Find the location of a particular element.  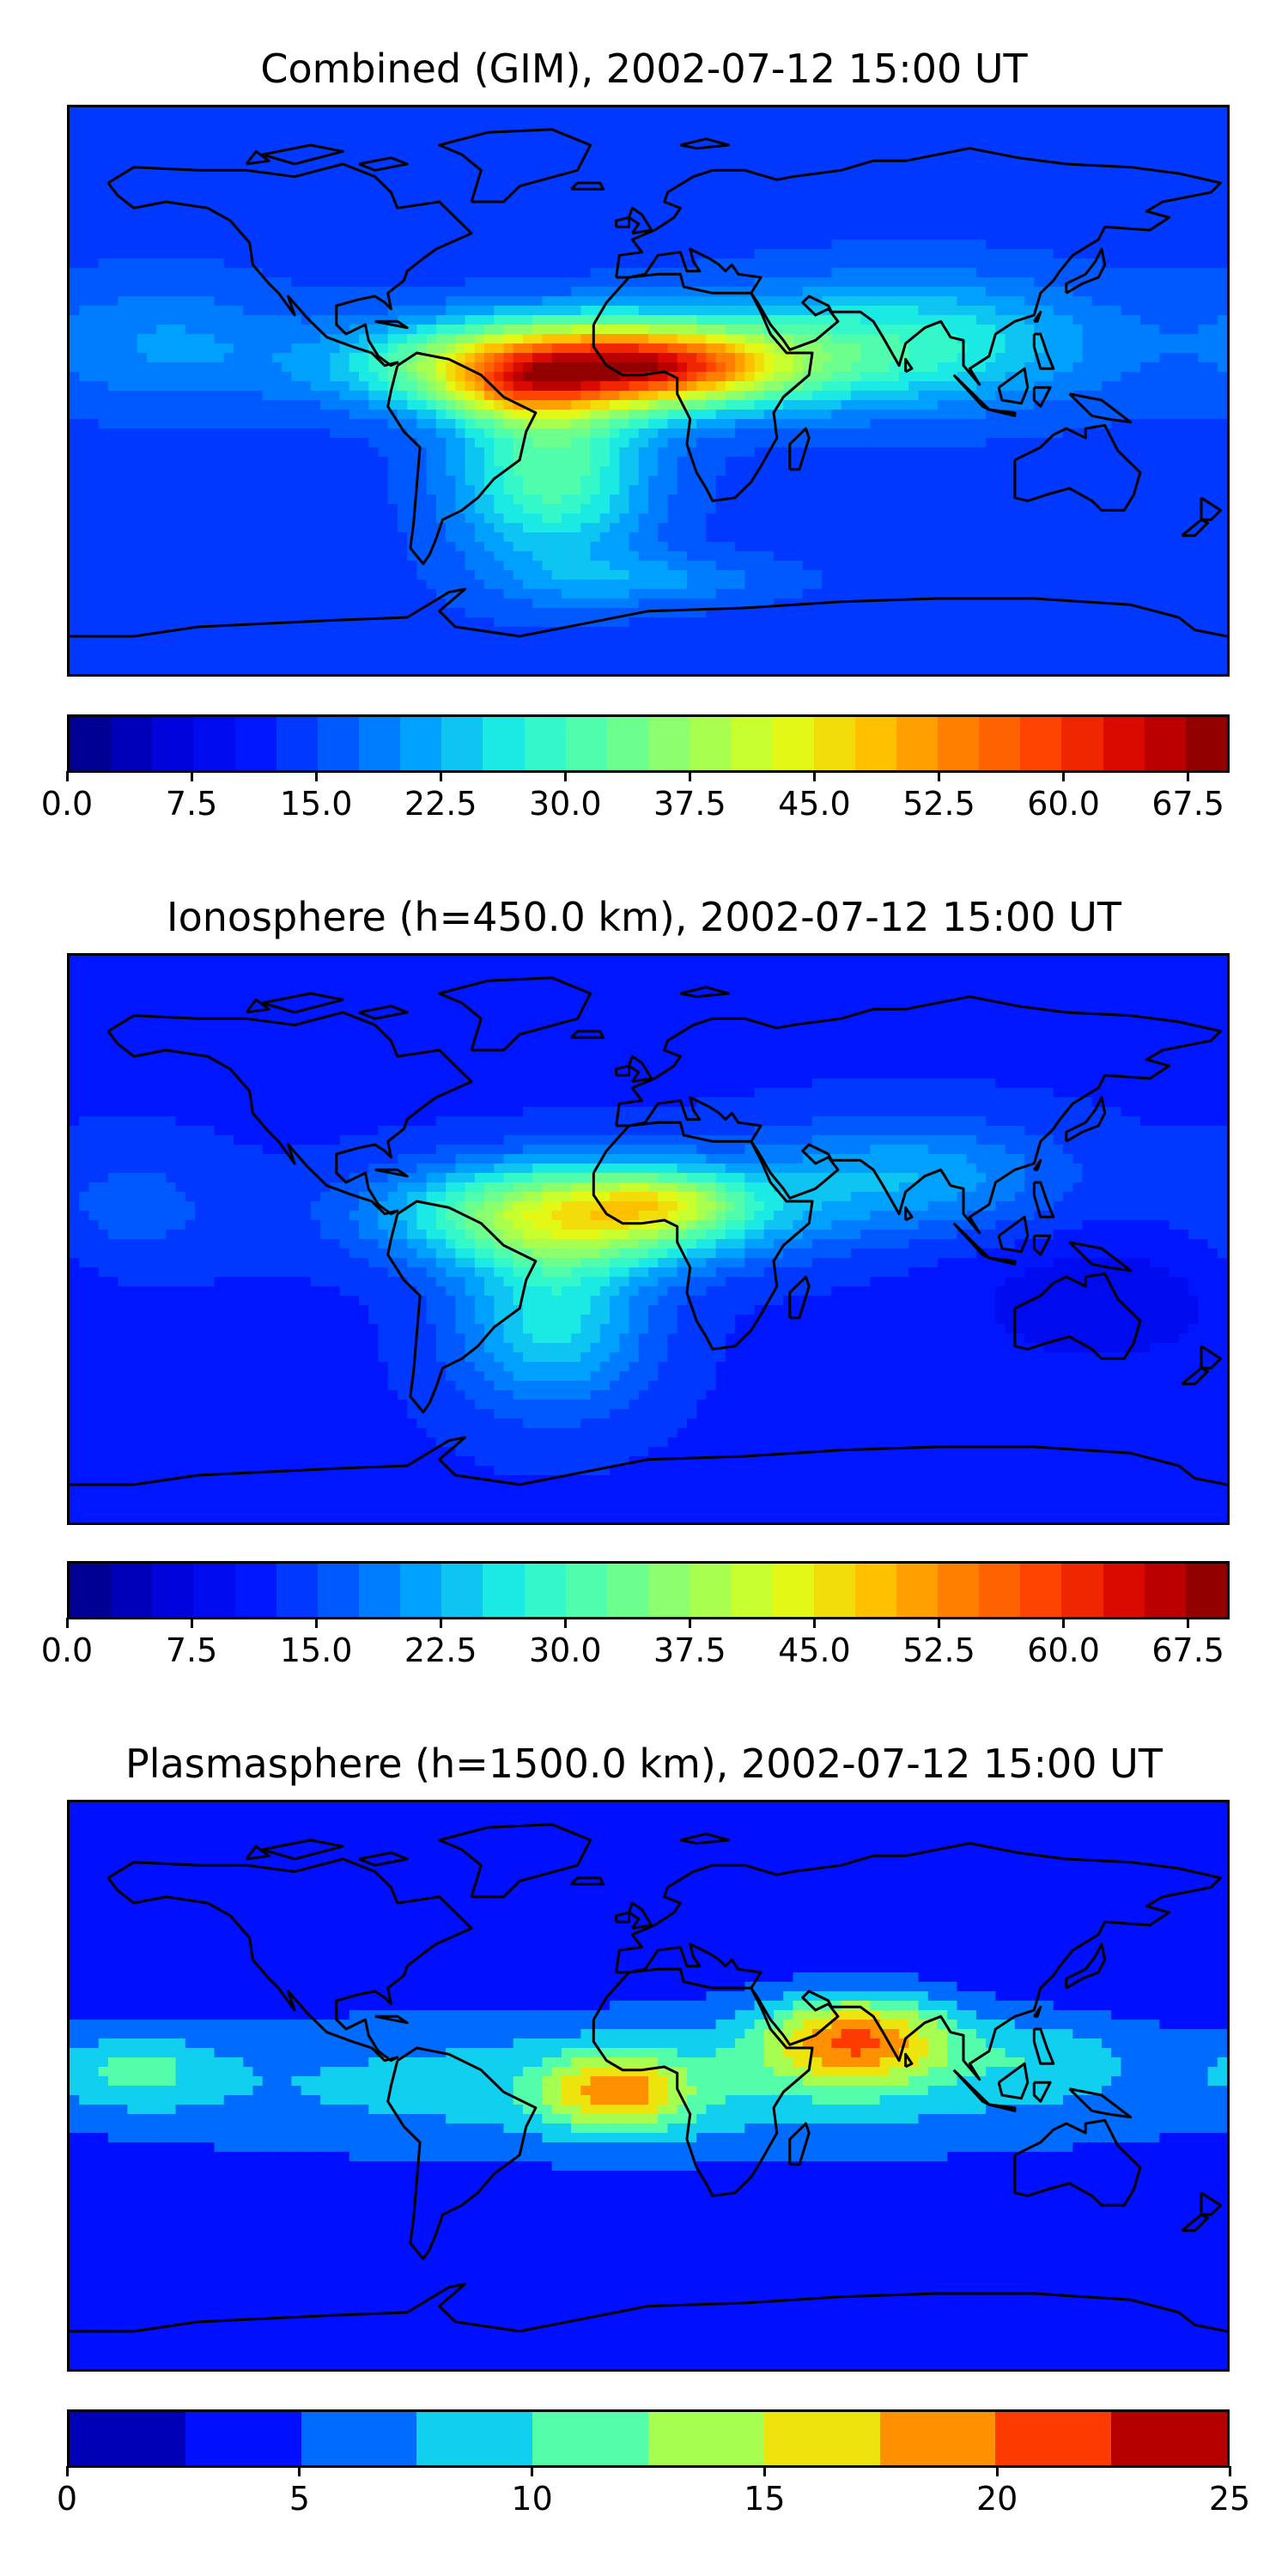

colorbar-tick-label: 10 is located at coordinates (532, 2499).